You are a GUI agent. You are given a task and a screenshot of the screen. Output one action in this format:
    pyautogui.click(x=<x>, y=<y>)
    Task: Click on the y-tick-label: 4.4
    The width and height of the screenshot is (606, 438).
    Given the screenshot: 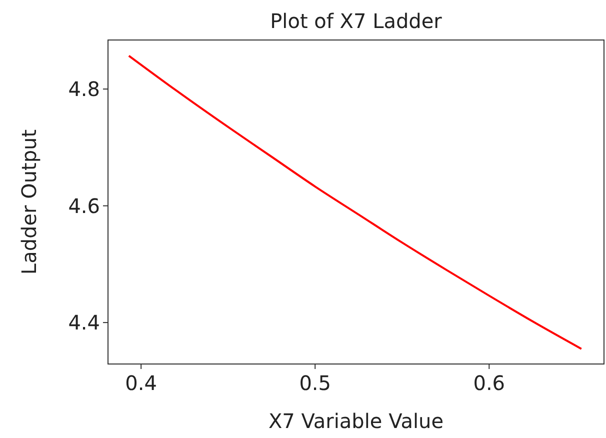 What is the action you would take?
    pyautogui.click(x=84, y=322)
    